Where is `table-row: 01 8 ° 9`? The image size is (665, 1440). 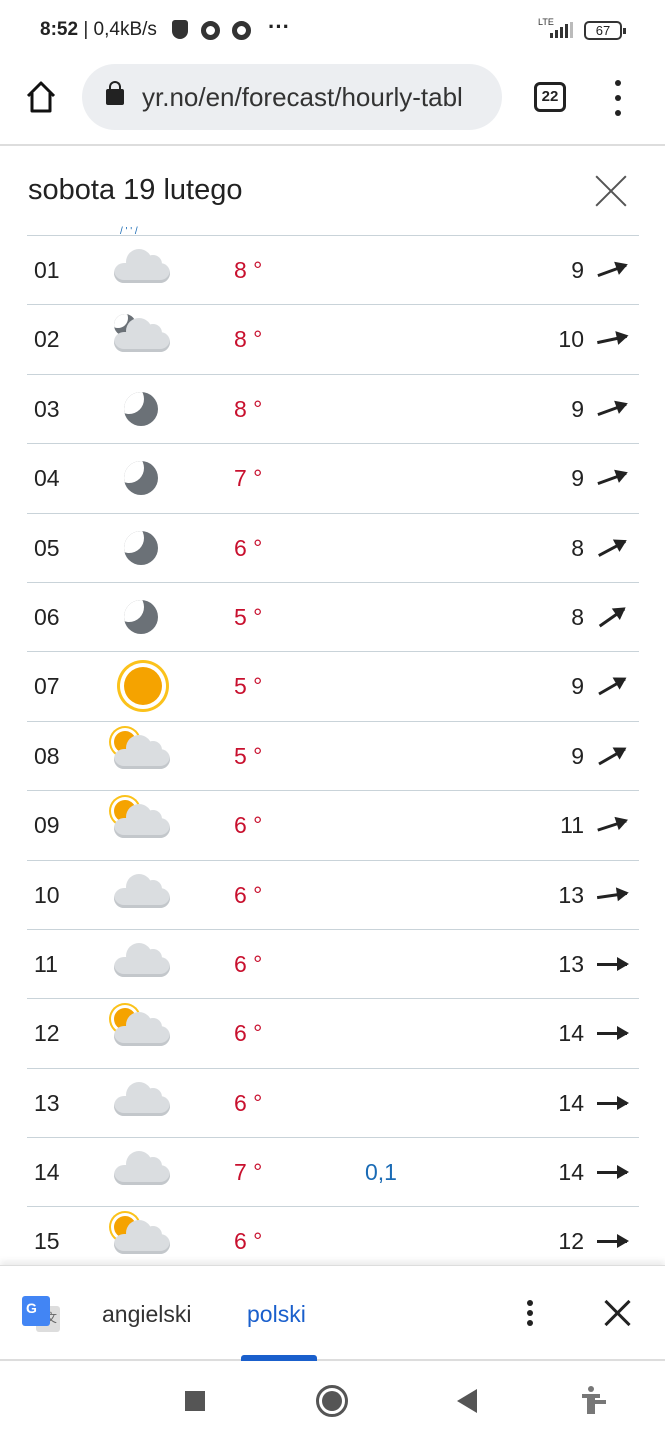 table-row: 01 8 ° 9 is located at coordinates (333, 269).